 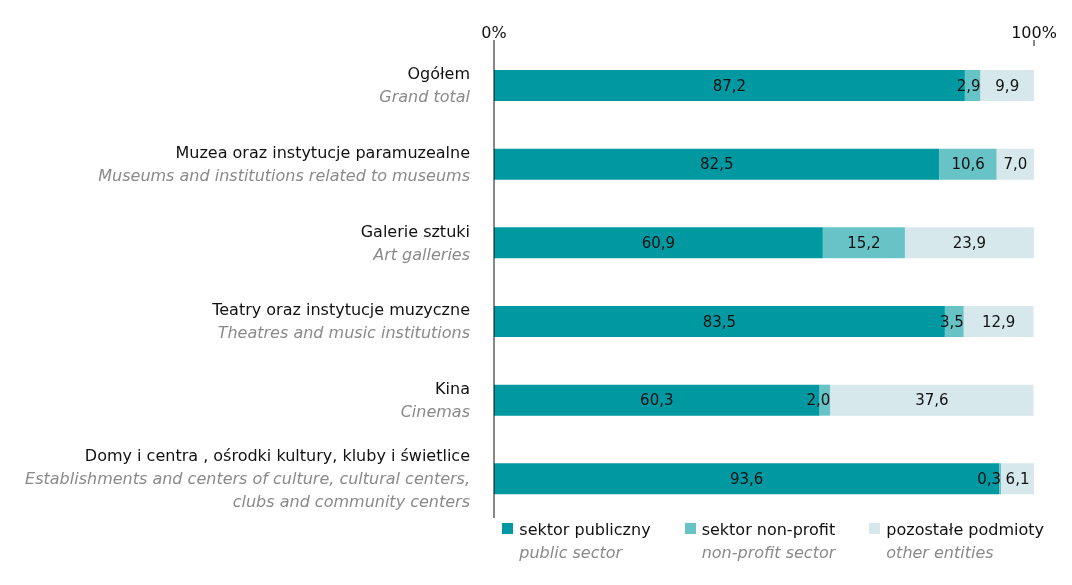 I want to click on y-tick-label: Kina Cinemas, so click(x=435, y=400).